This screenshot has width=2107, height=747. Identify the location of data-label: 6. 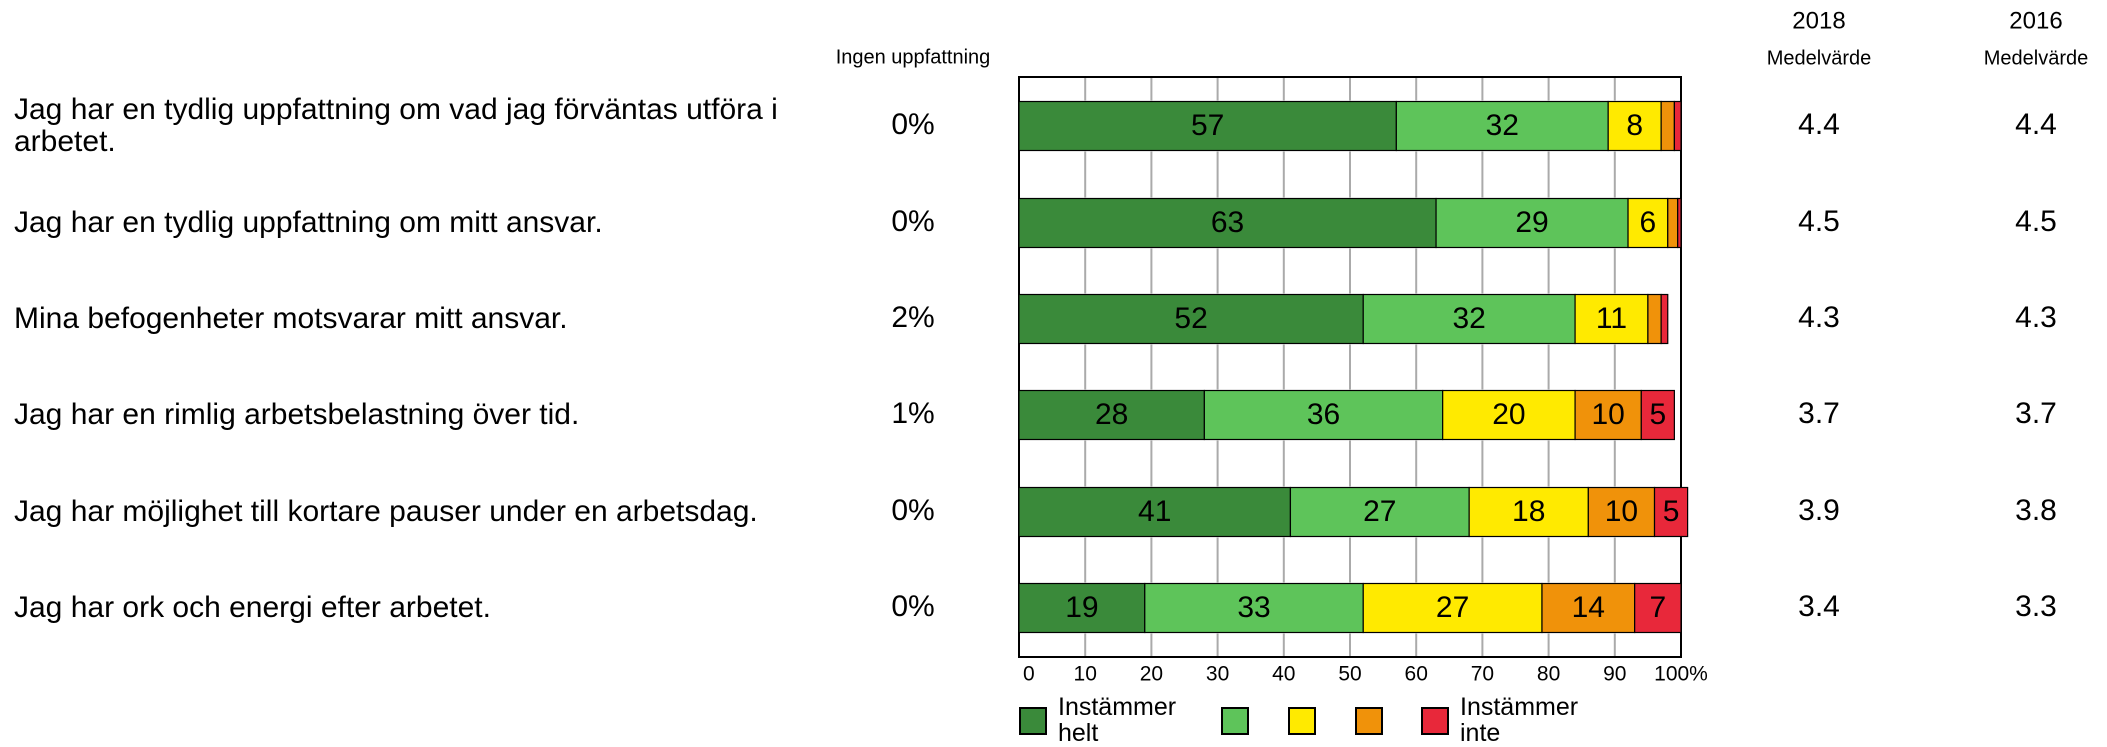
(1648, 222).